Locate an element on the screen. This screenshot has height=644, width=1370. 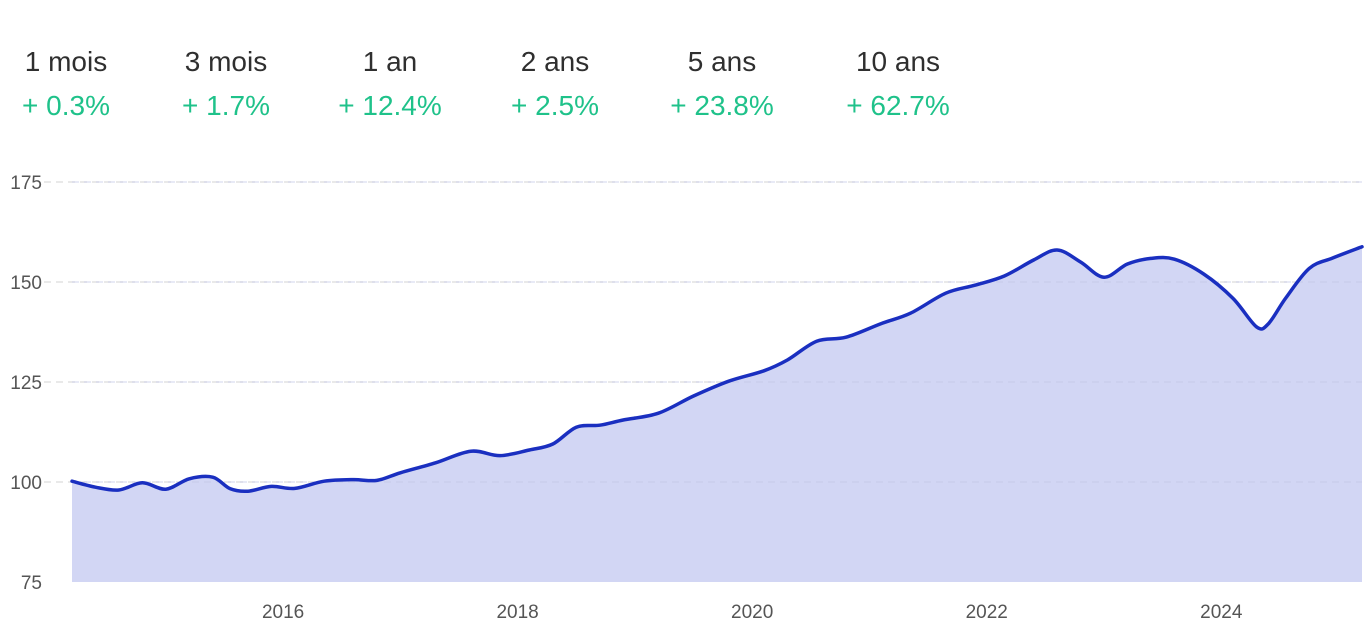
period-label: 5 ans is located at coordinates (722, 61).